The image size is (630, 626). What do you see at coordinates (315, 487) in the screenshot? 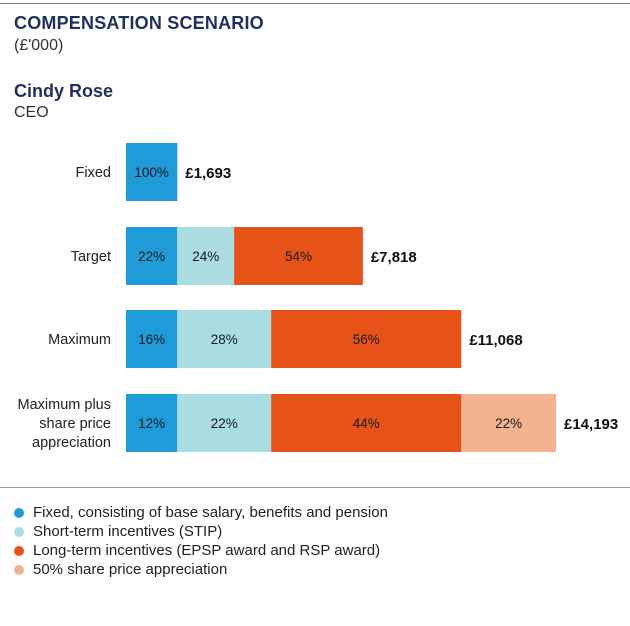
I see `bottom-rule` at bounding box center [315, 487].